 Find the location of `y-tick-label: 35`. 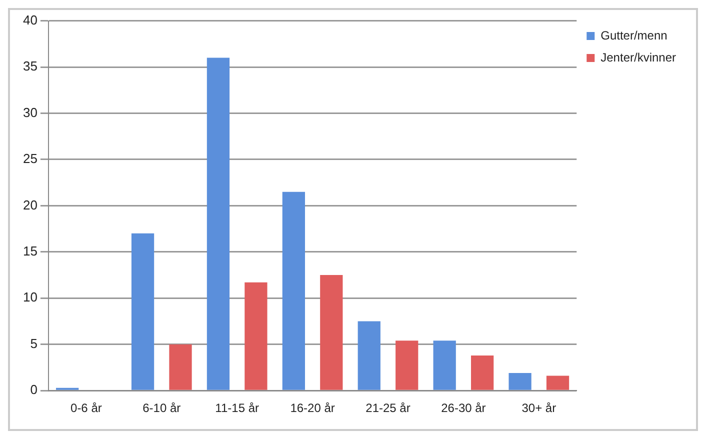

y-tick-label: 35 is located at coordinates (30, 66).